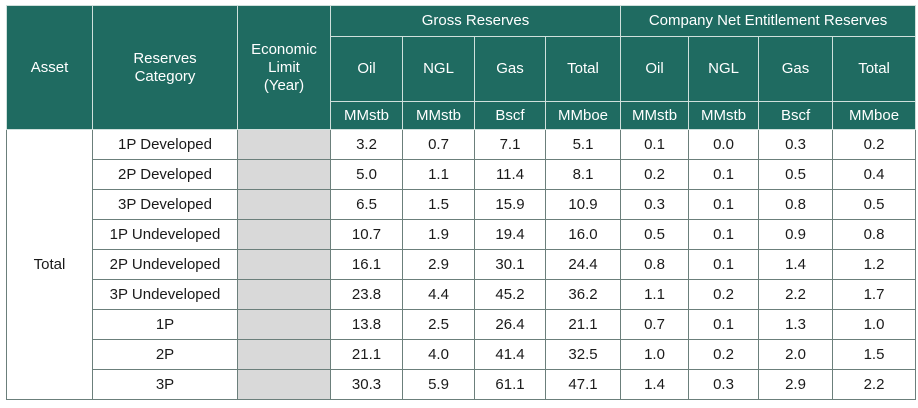 The width and height of the screenshot is (918, 408). What do you see at coordinates (165, 174) in the screenshot?
I see `reserves-category-cell: 2P Developed` at bounding box center [165, 174].